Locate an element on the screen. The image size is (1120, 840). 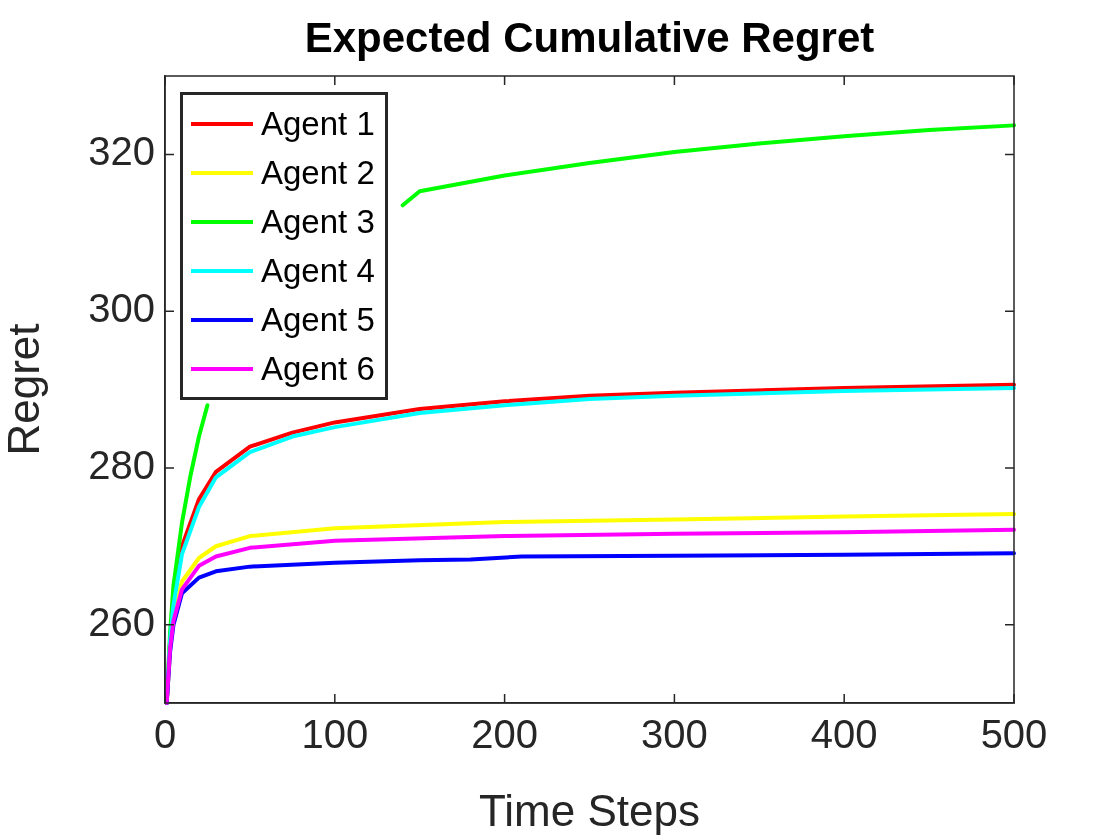
legend-label: Agent 4 is located at coordinates (318, 270).